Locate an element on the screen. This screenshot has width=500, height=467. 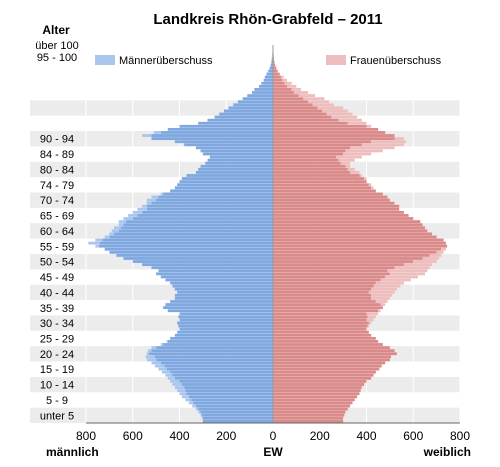
age-group-label: 5 - 9 is located at coordinates (57, 401).